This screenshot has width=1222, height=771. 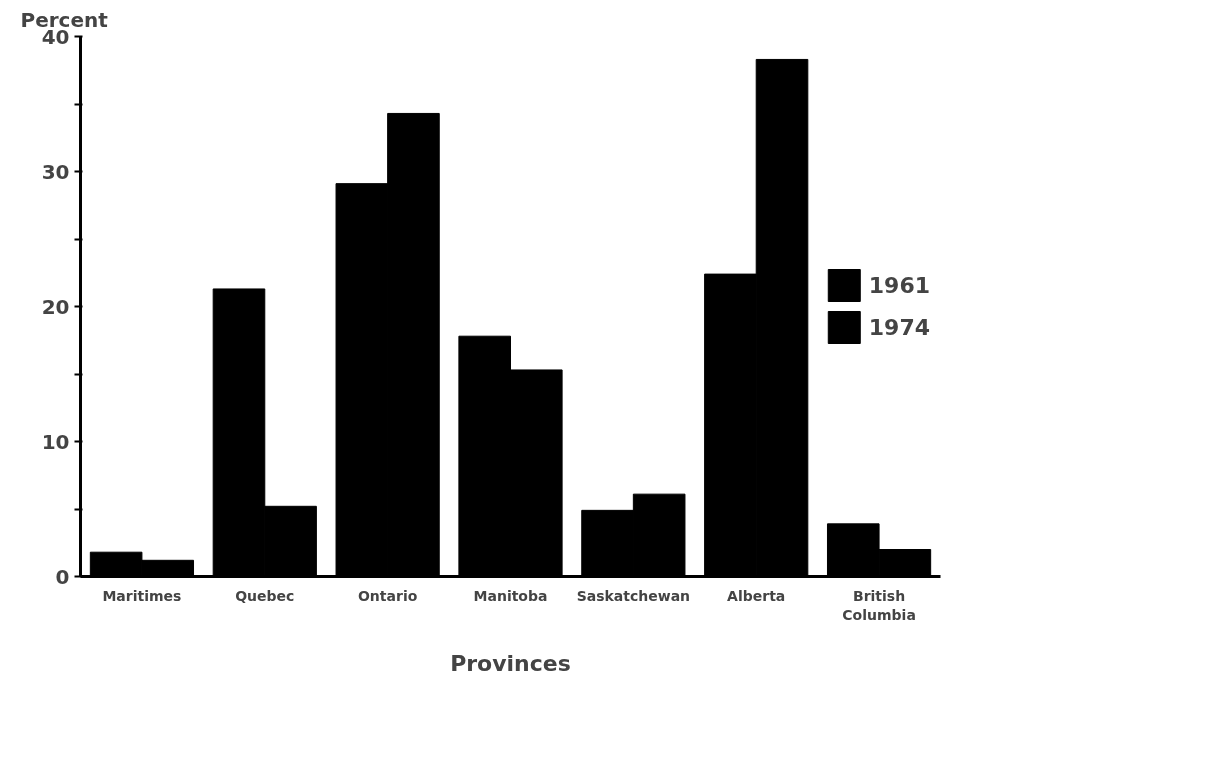 What do you see at coordinates (510, 595) in the screenshot?
I see `x-tick-label: Manitoba` at bounding box center [510, 595].